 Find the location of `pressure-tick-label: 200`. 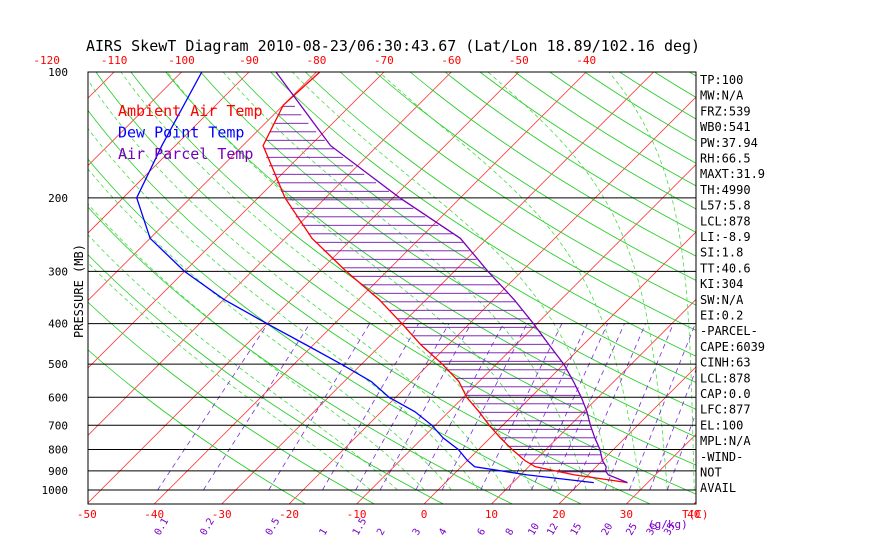

pressure-tick-label: 200 is located at coordinates (58, 198).